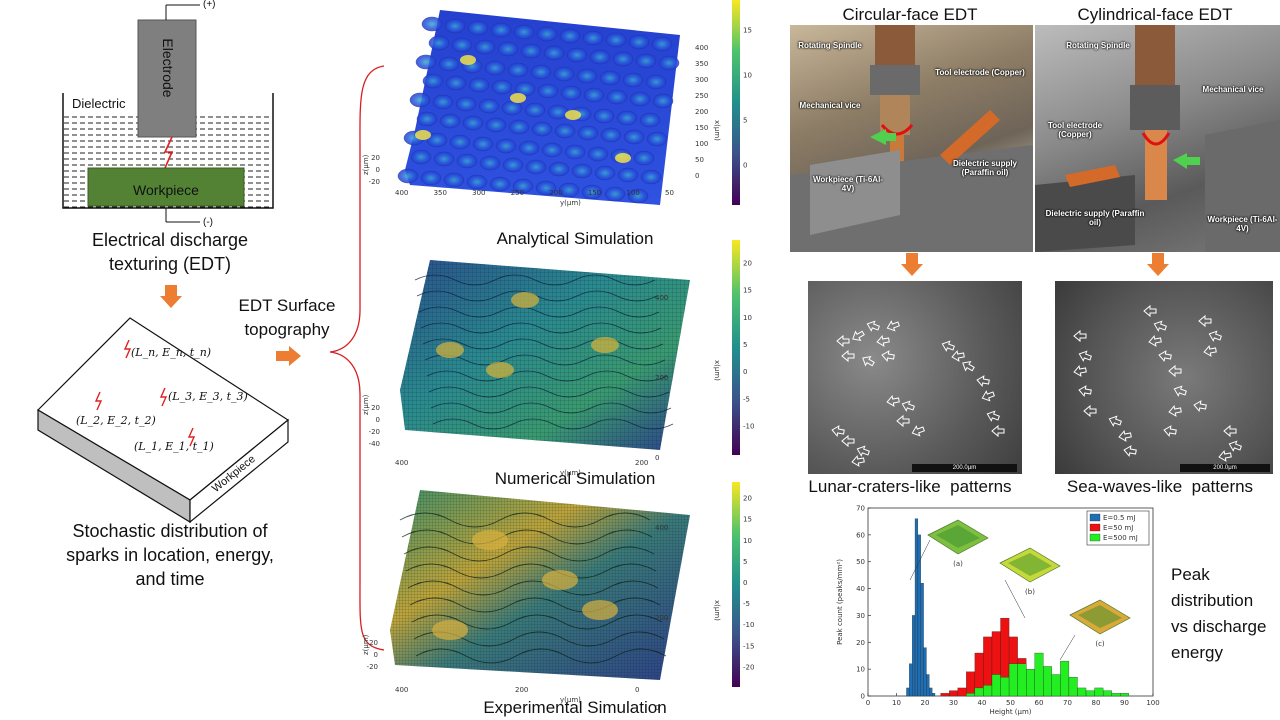  Describe the element at coordinates (98, 401) in the screenshot. I see `spark-2-icon` at that location.